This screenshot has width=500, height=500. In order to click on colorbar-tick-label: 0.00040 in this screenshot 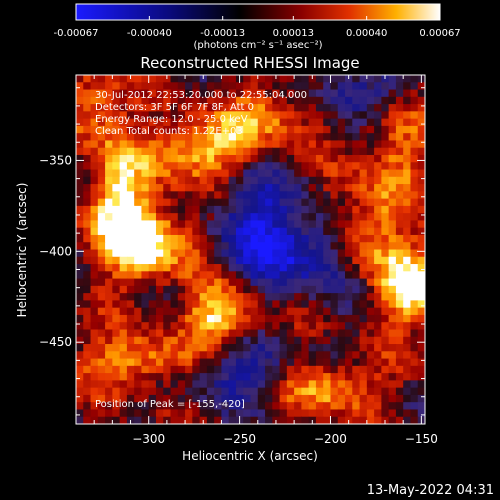, I will do `click(366, 33)`.